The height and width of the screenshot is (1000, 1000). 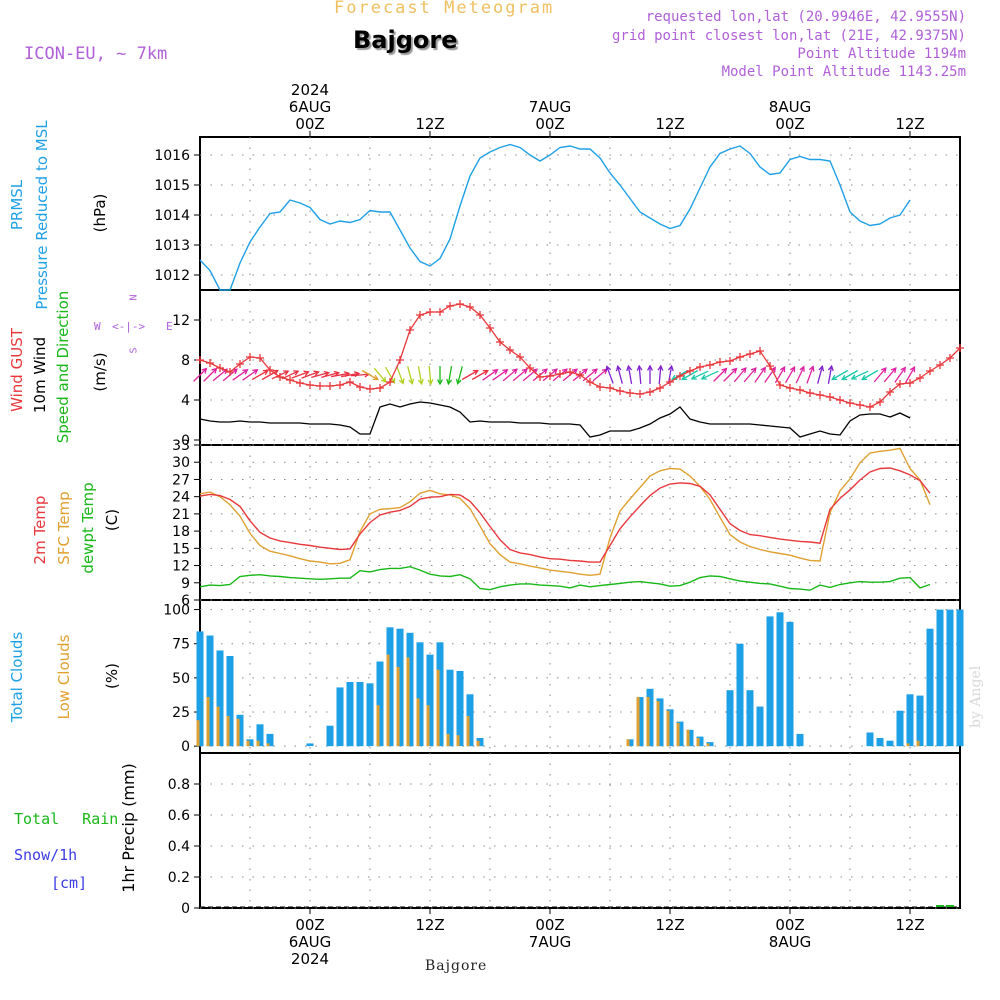 I want to click on compass-west: W, so click(x=97, y=326).